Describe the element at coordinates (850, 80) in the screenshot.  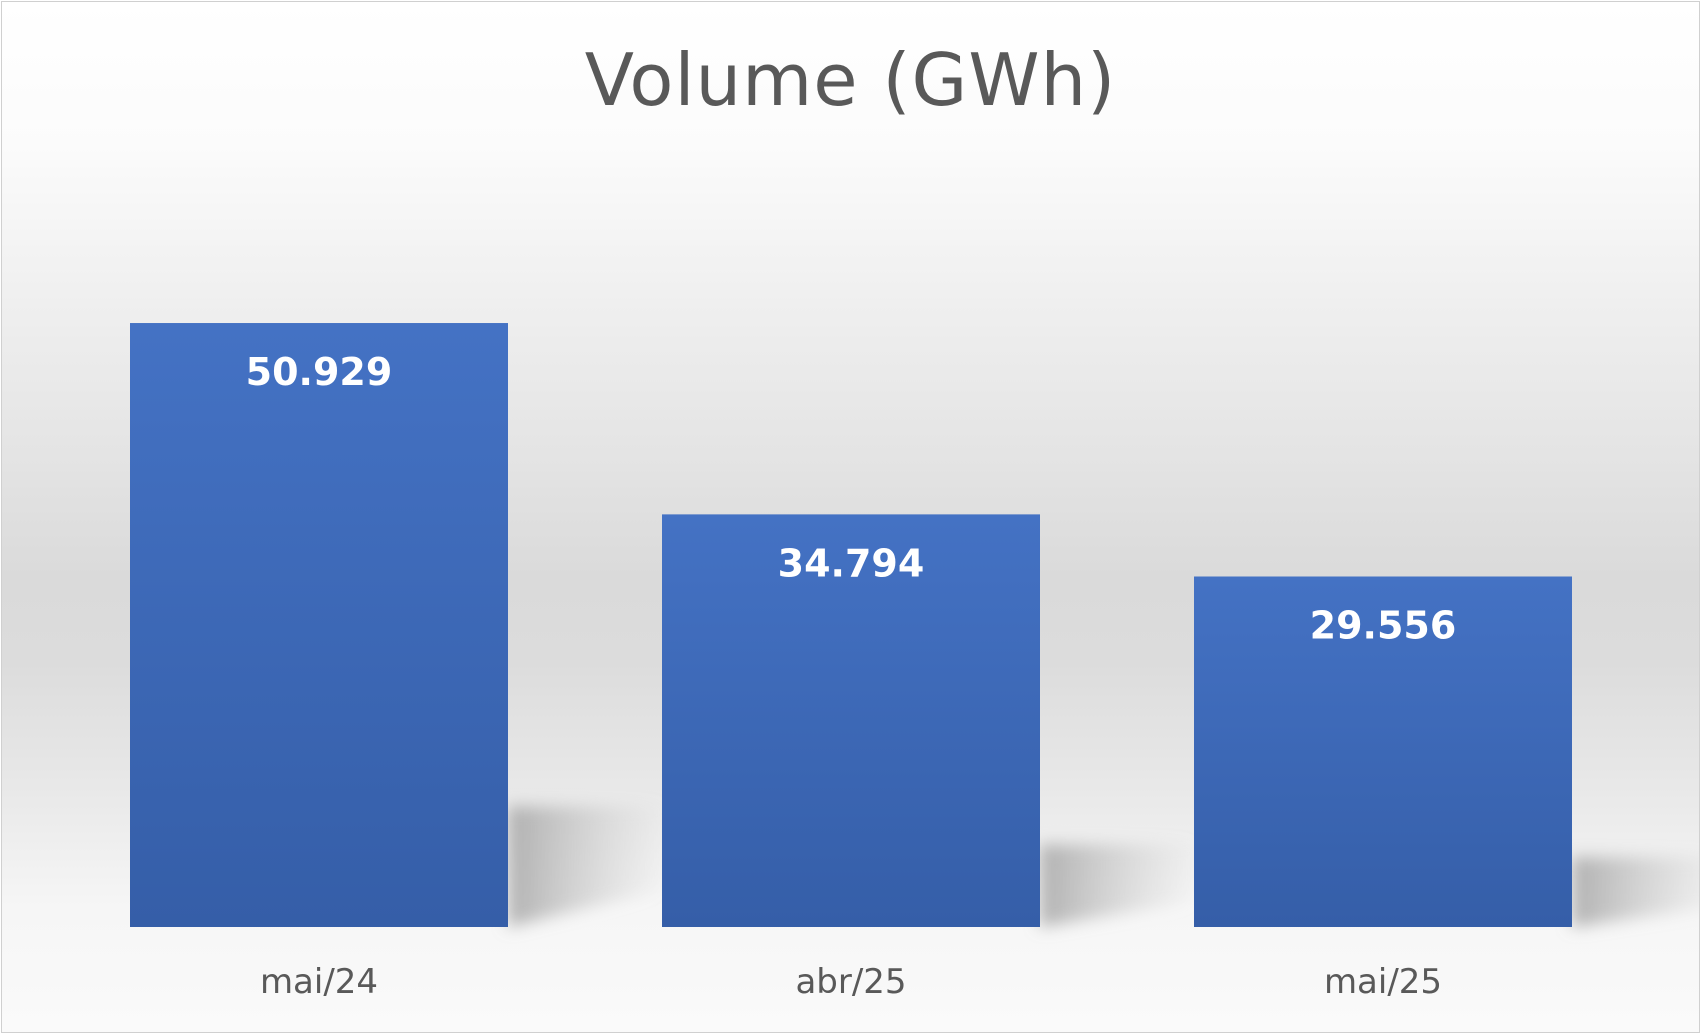
I see `chart-title: Volume (GWh)` at that location.